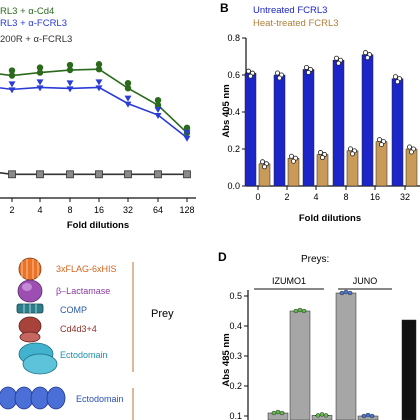 This screenshot has width=420, height=420. I want to click on panel-d-y-tick-label: 0.4, so click(235, 326).